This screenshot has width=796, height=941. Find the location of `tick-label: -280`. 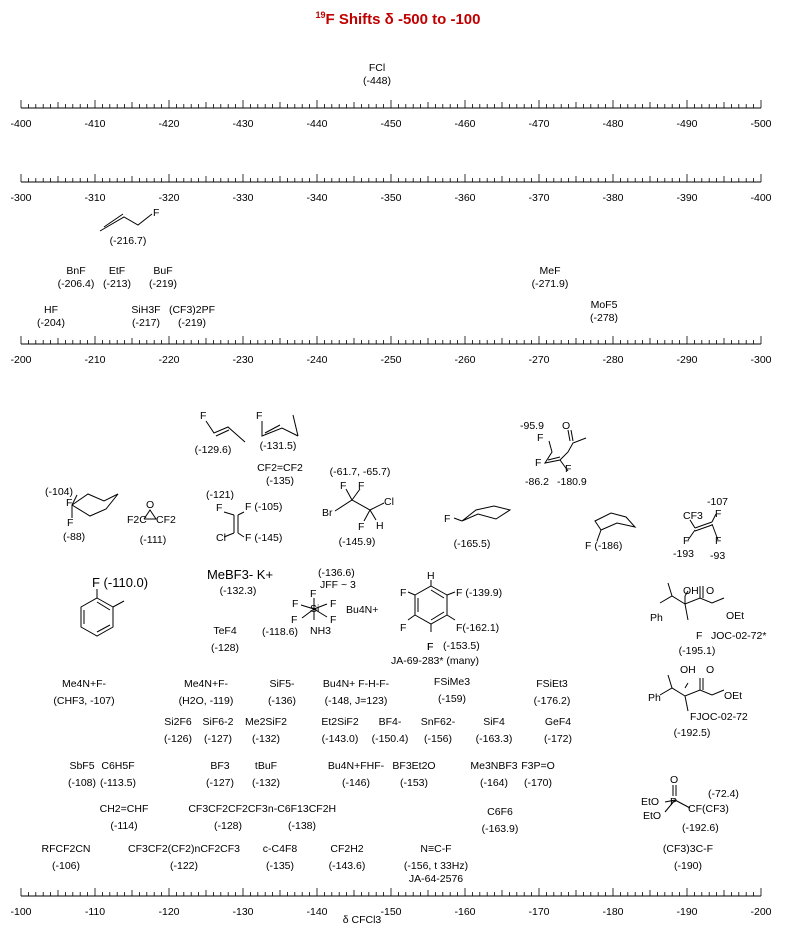

tick-label: -280 is located at coordinates (613, 360).